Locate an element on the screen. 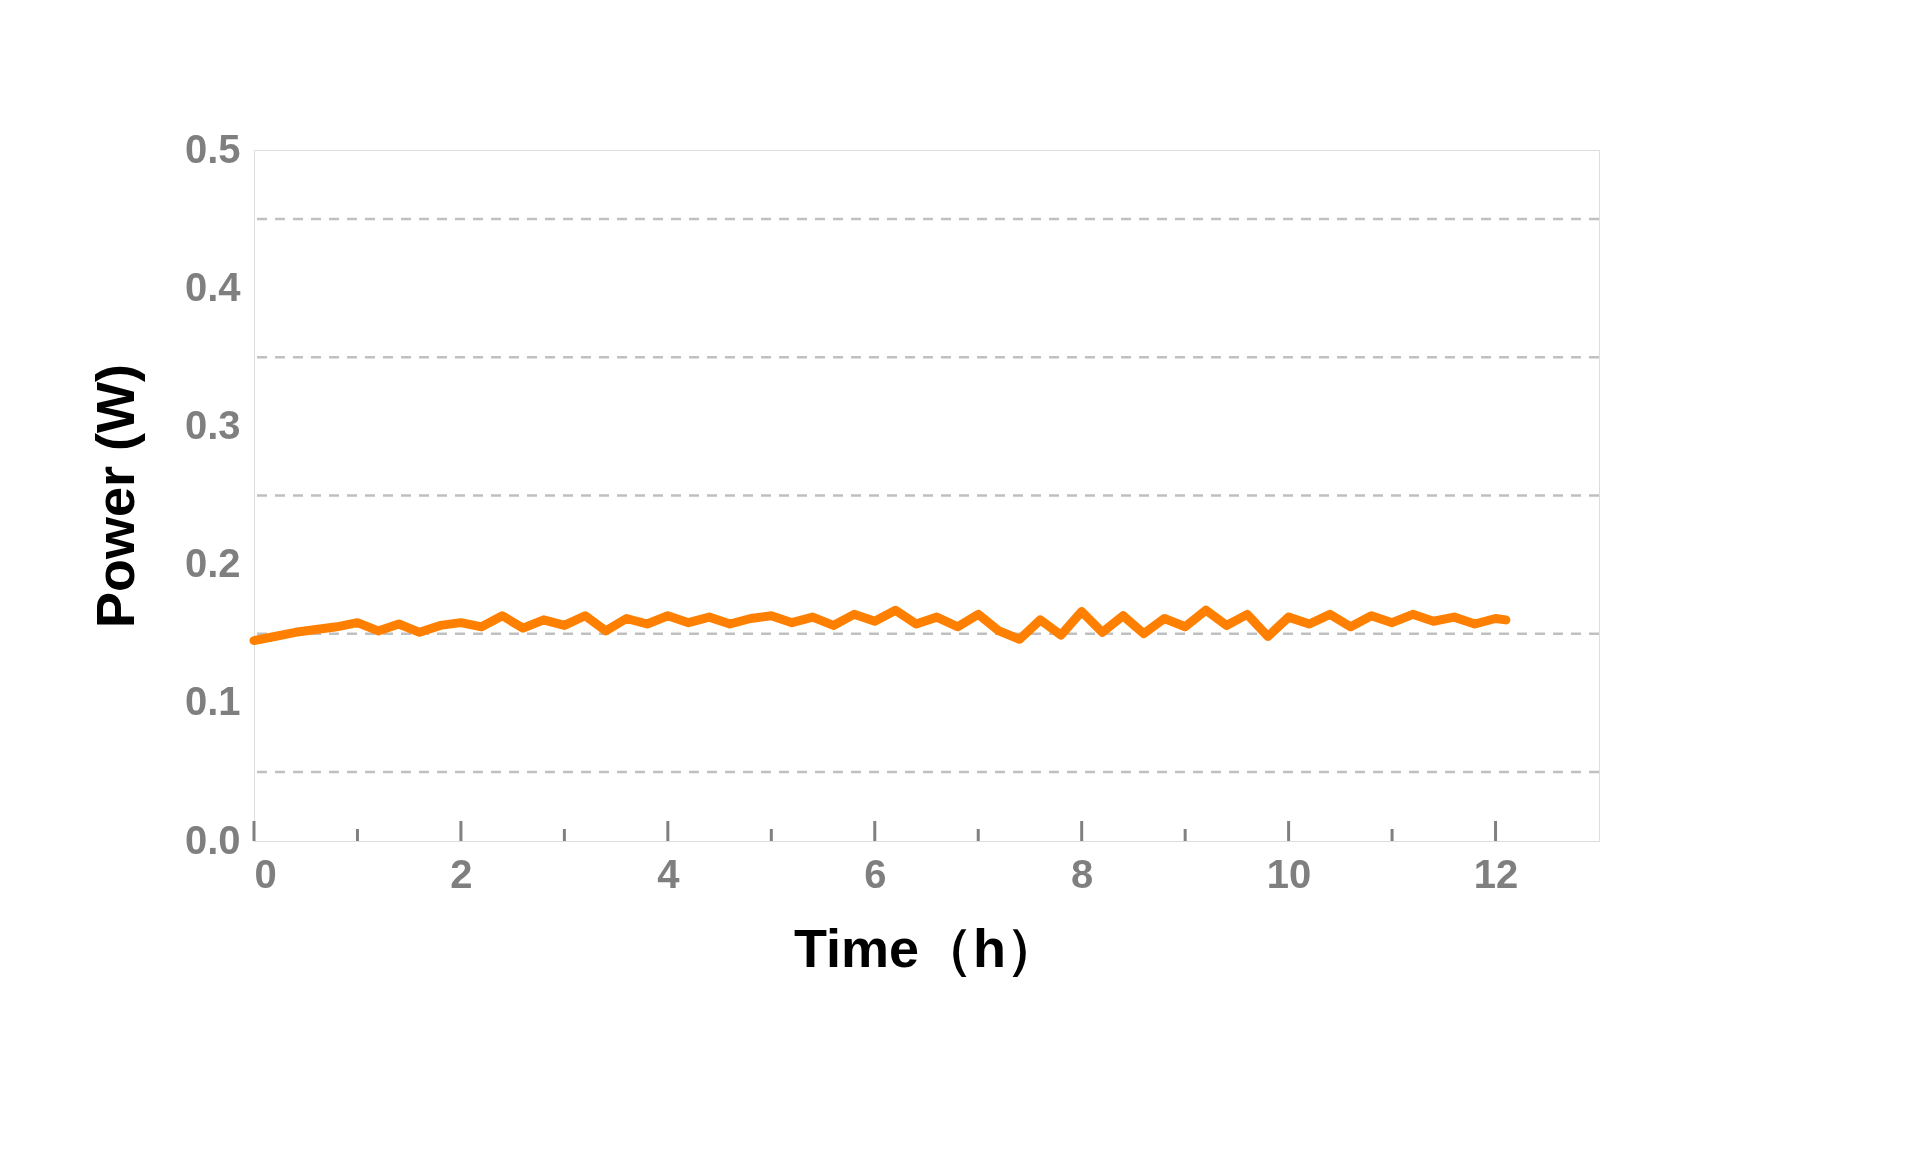 This screenshot has height=1152, width=1920. x-tick-label: 12 is located at coordinates (1496, 873).